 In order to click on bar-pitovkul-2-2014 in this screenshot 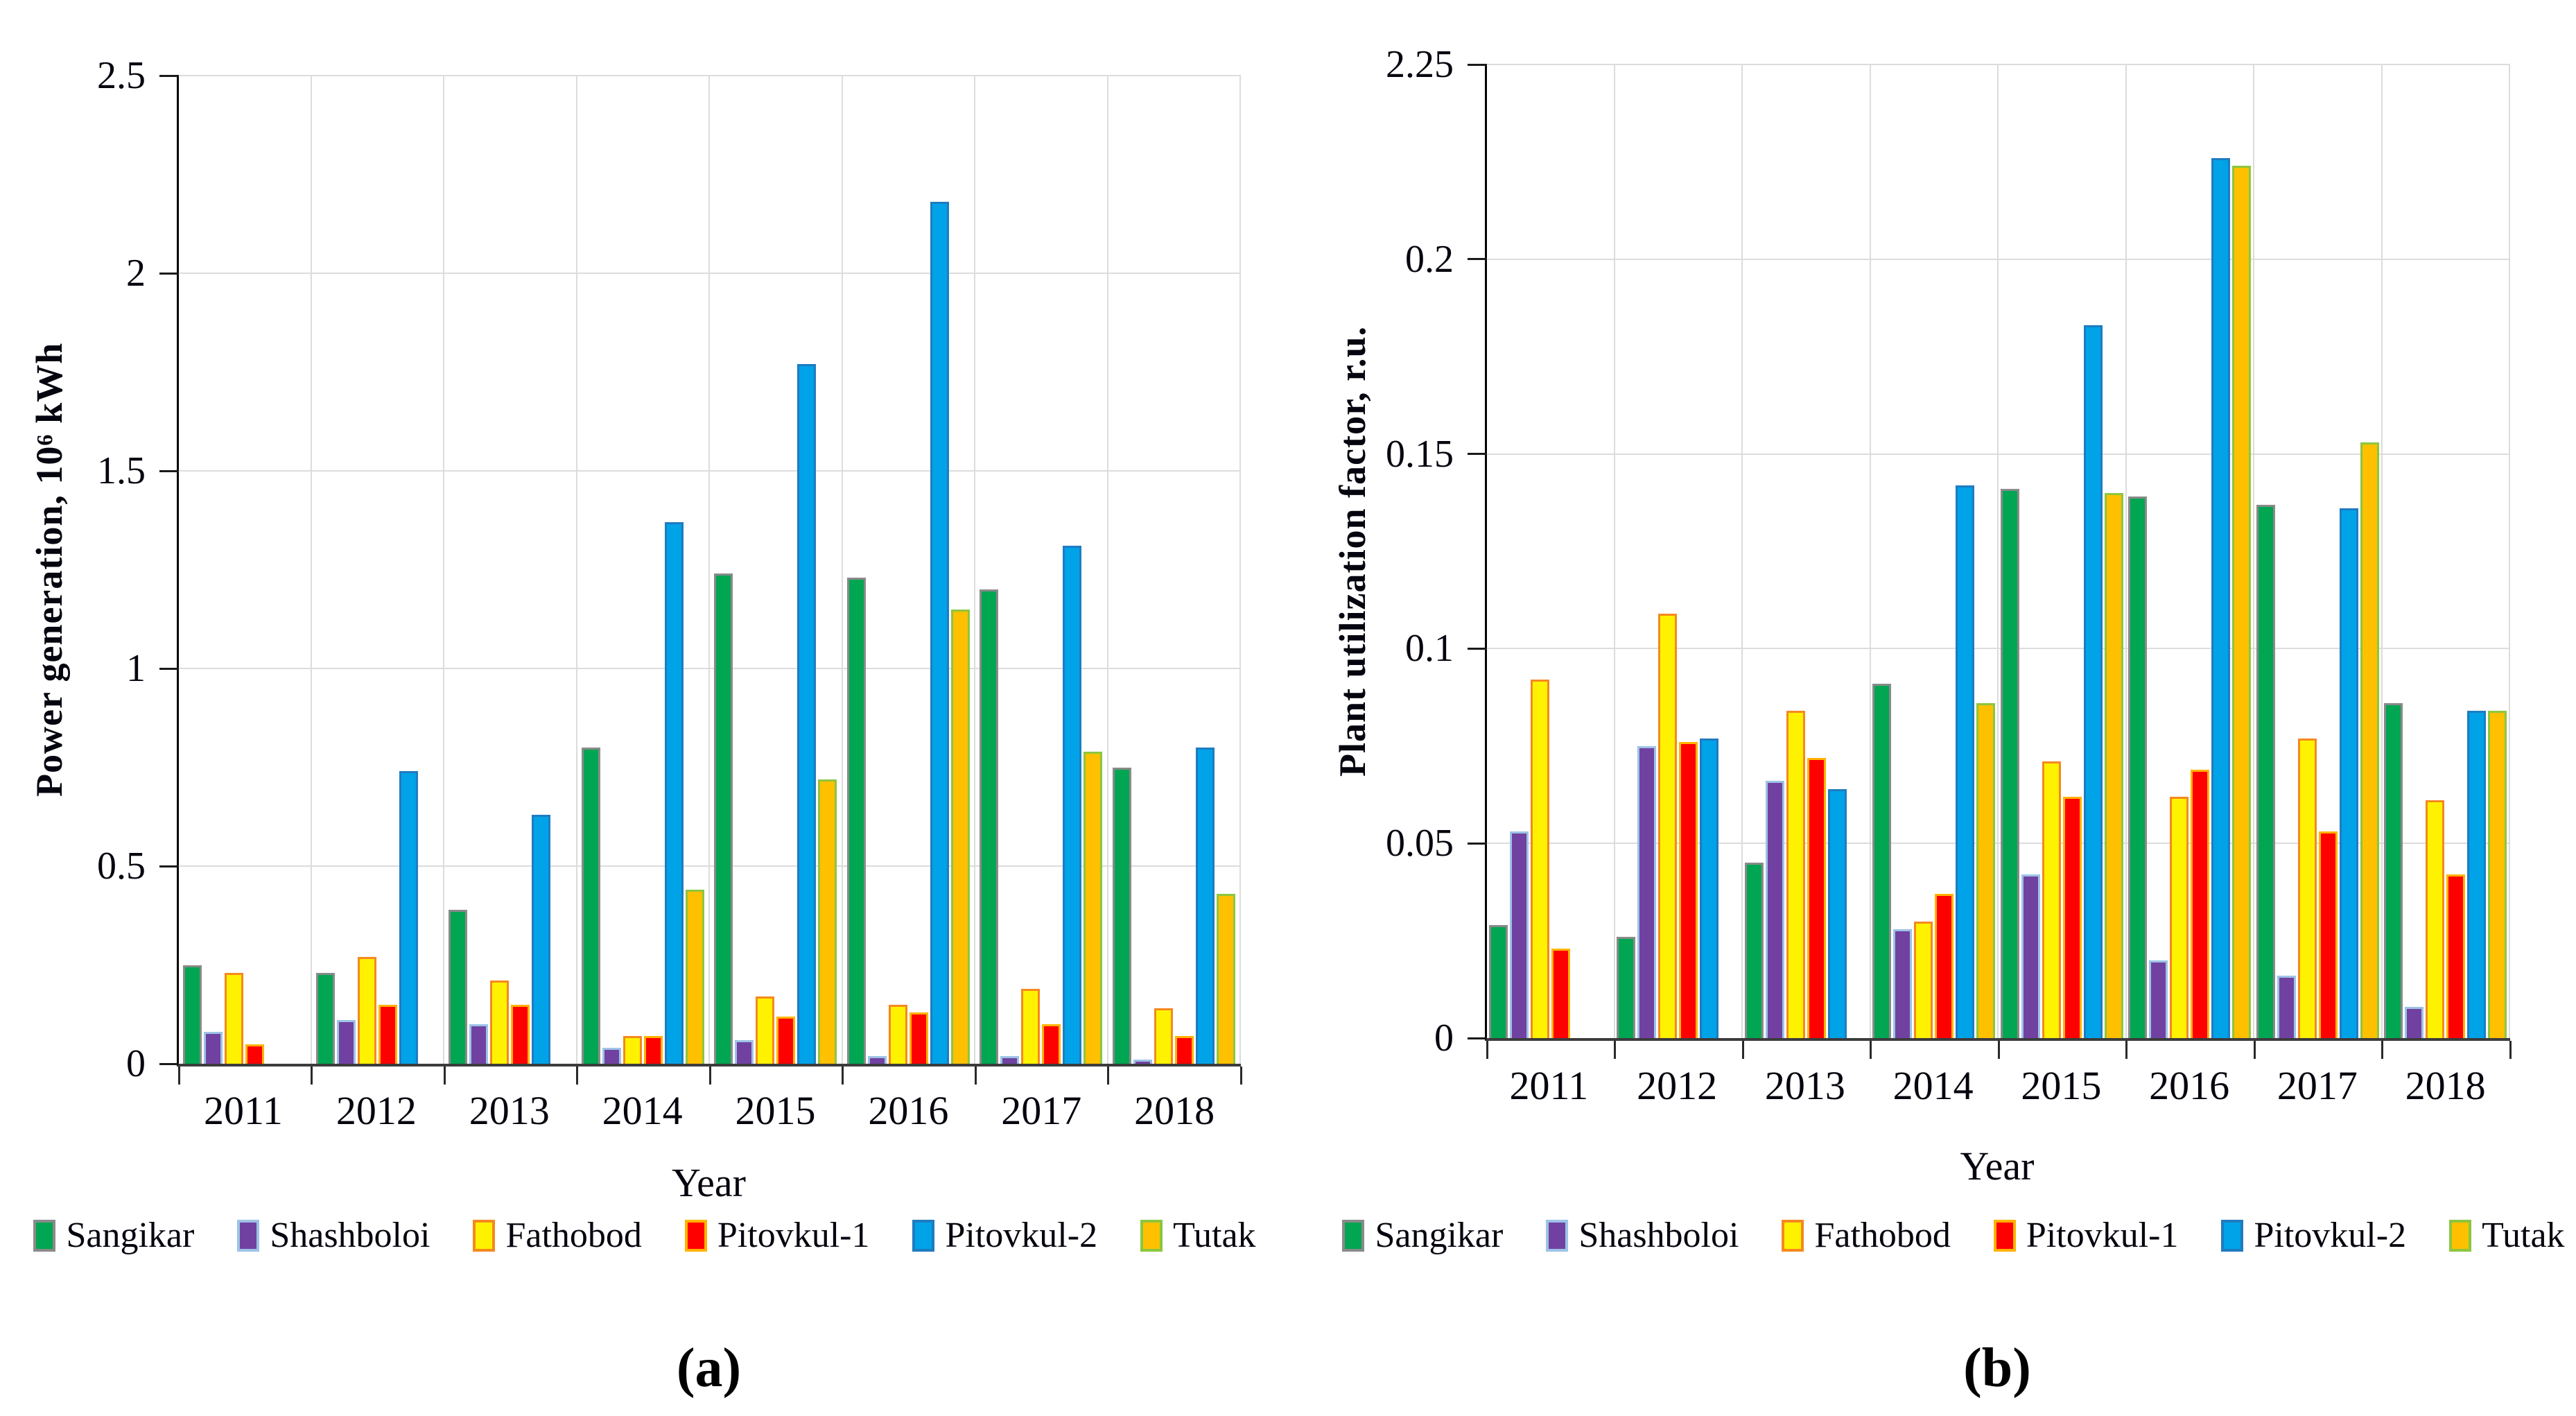, I will do `click(1965, 761)`.